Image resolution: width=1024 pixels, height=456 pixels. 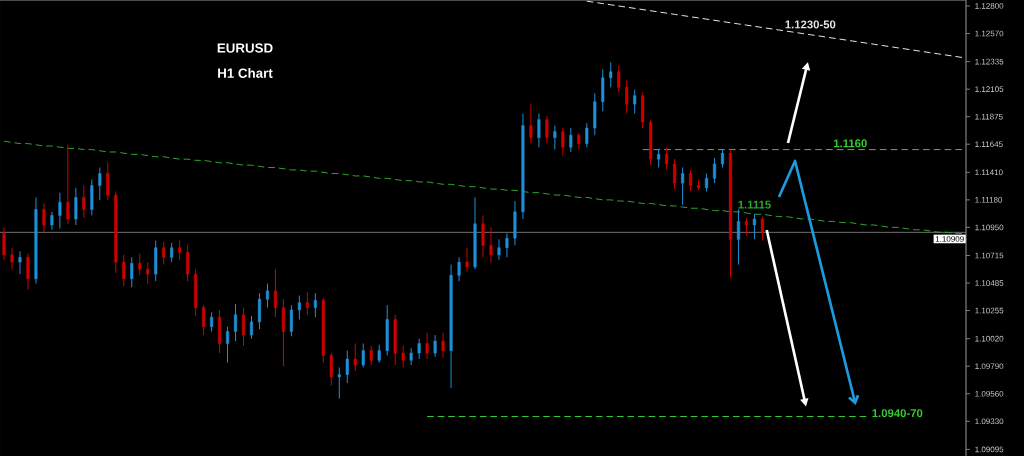 What do you see at coordinates (989, 6) in the screenshot?
I see `y-tick-label: 1.12800` at bounding box center [989, 6].